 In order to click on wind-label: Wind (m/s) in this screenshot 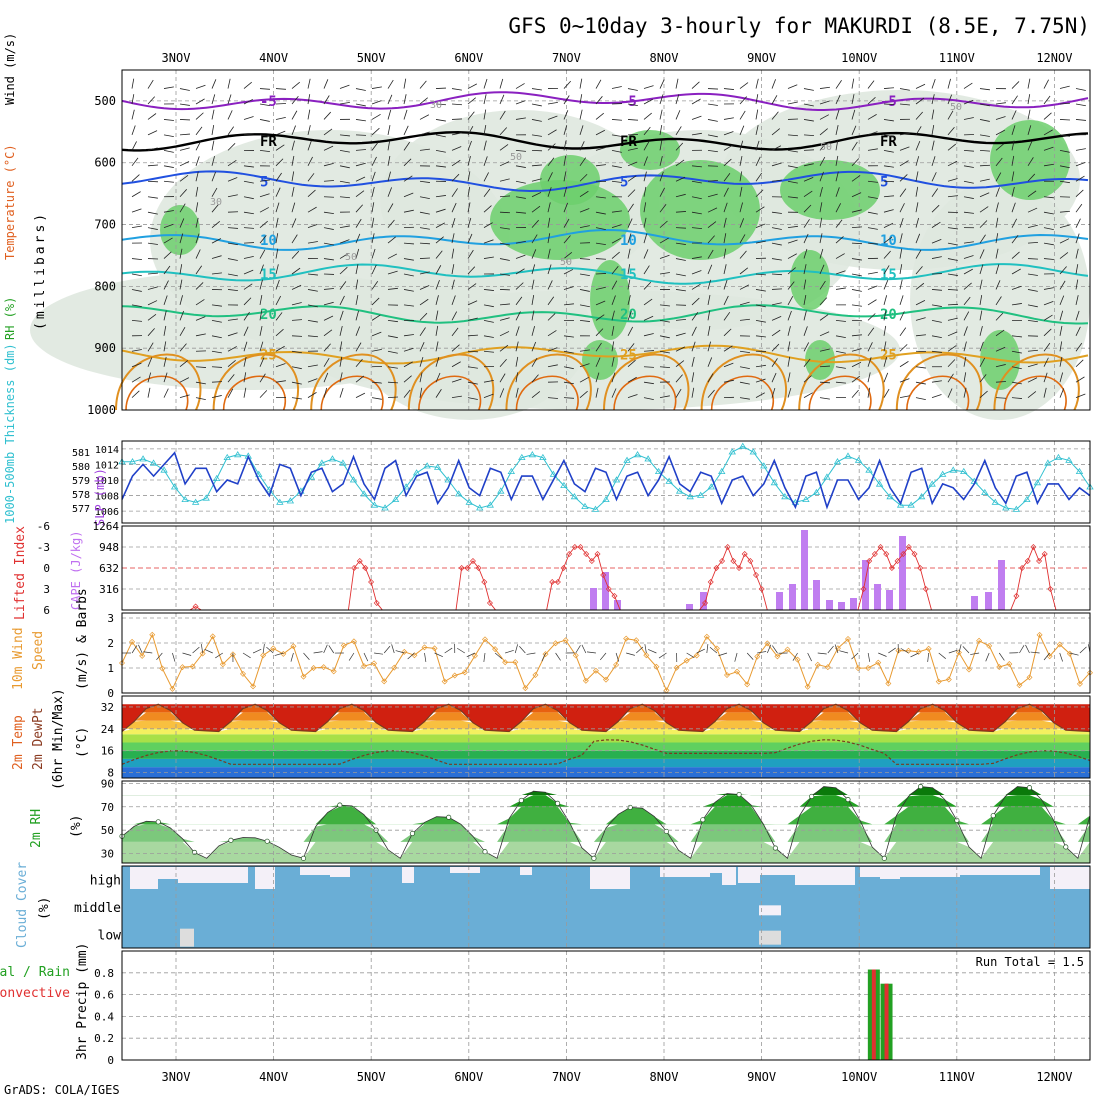, I will do `click(10, 69)`.